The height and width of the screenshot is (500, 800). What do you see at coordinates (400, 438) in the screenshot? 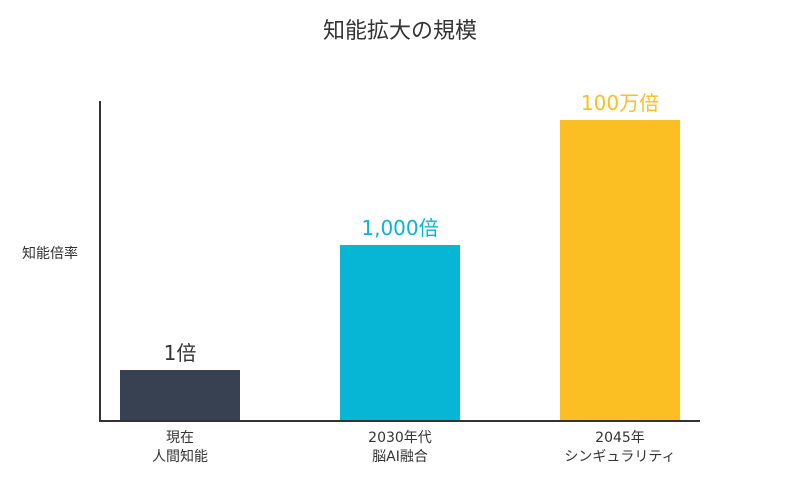
I see `category-label-2-line-1: 2030年代` at bounding box center [400, 438].